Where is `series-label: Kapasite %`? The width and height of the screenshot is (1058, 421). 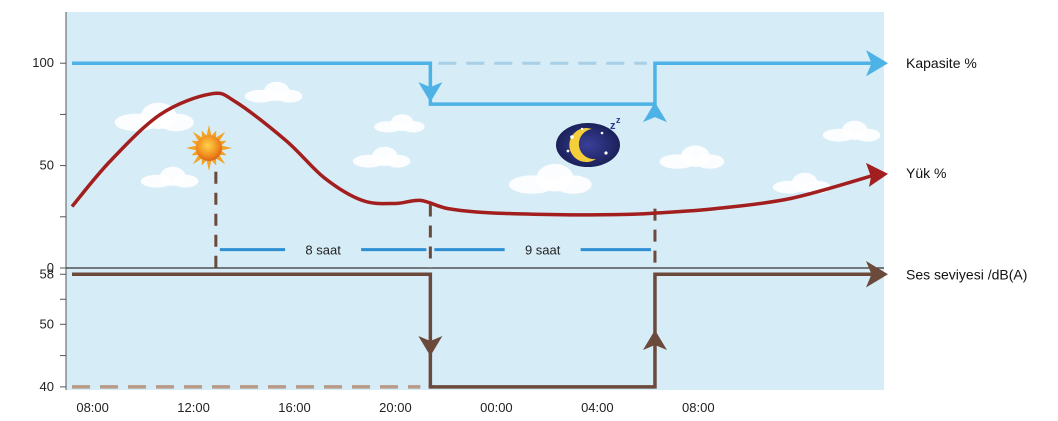
series-label: Kapasite % is located at coordinates (941, 63).